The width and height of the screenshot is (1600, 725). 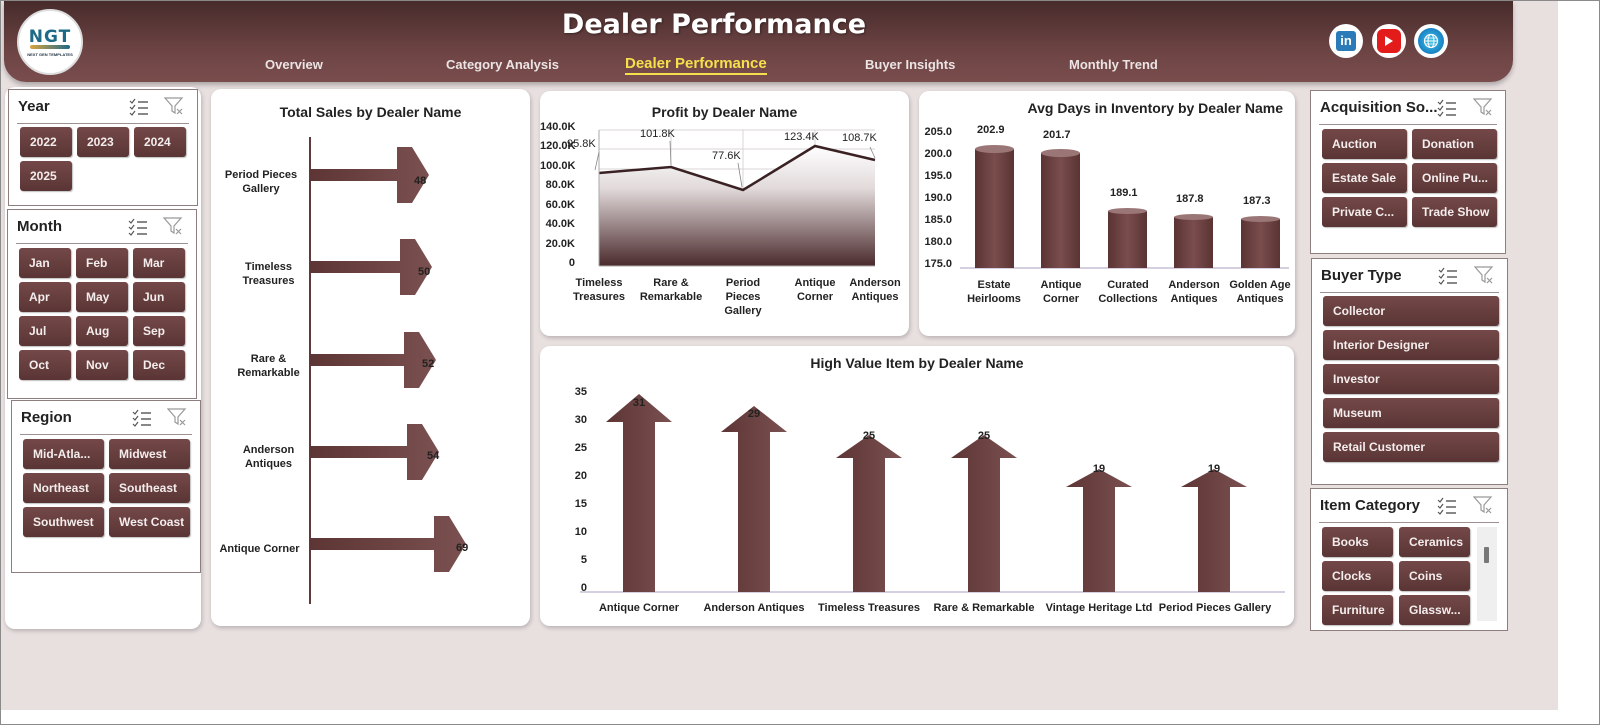 I want to click on region-slicer-title: Region, so click(x=46, y=417).